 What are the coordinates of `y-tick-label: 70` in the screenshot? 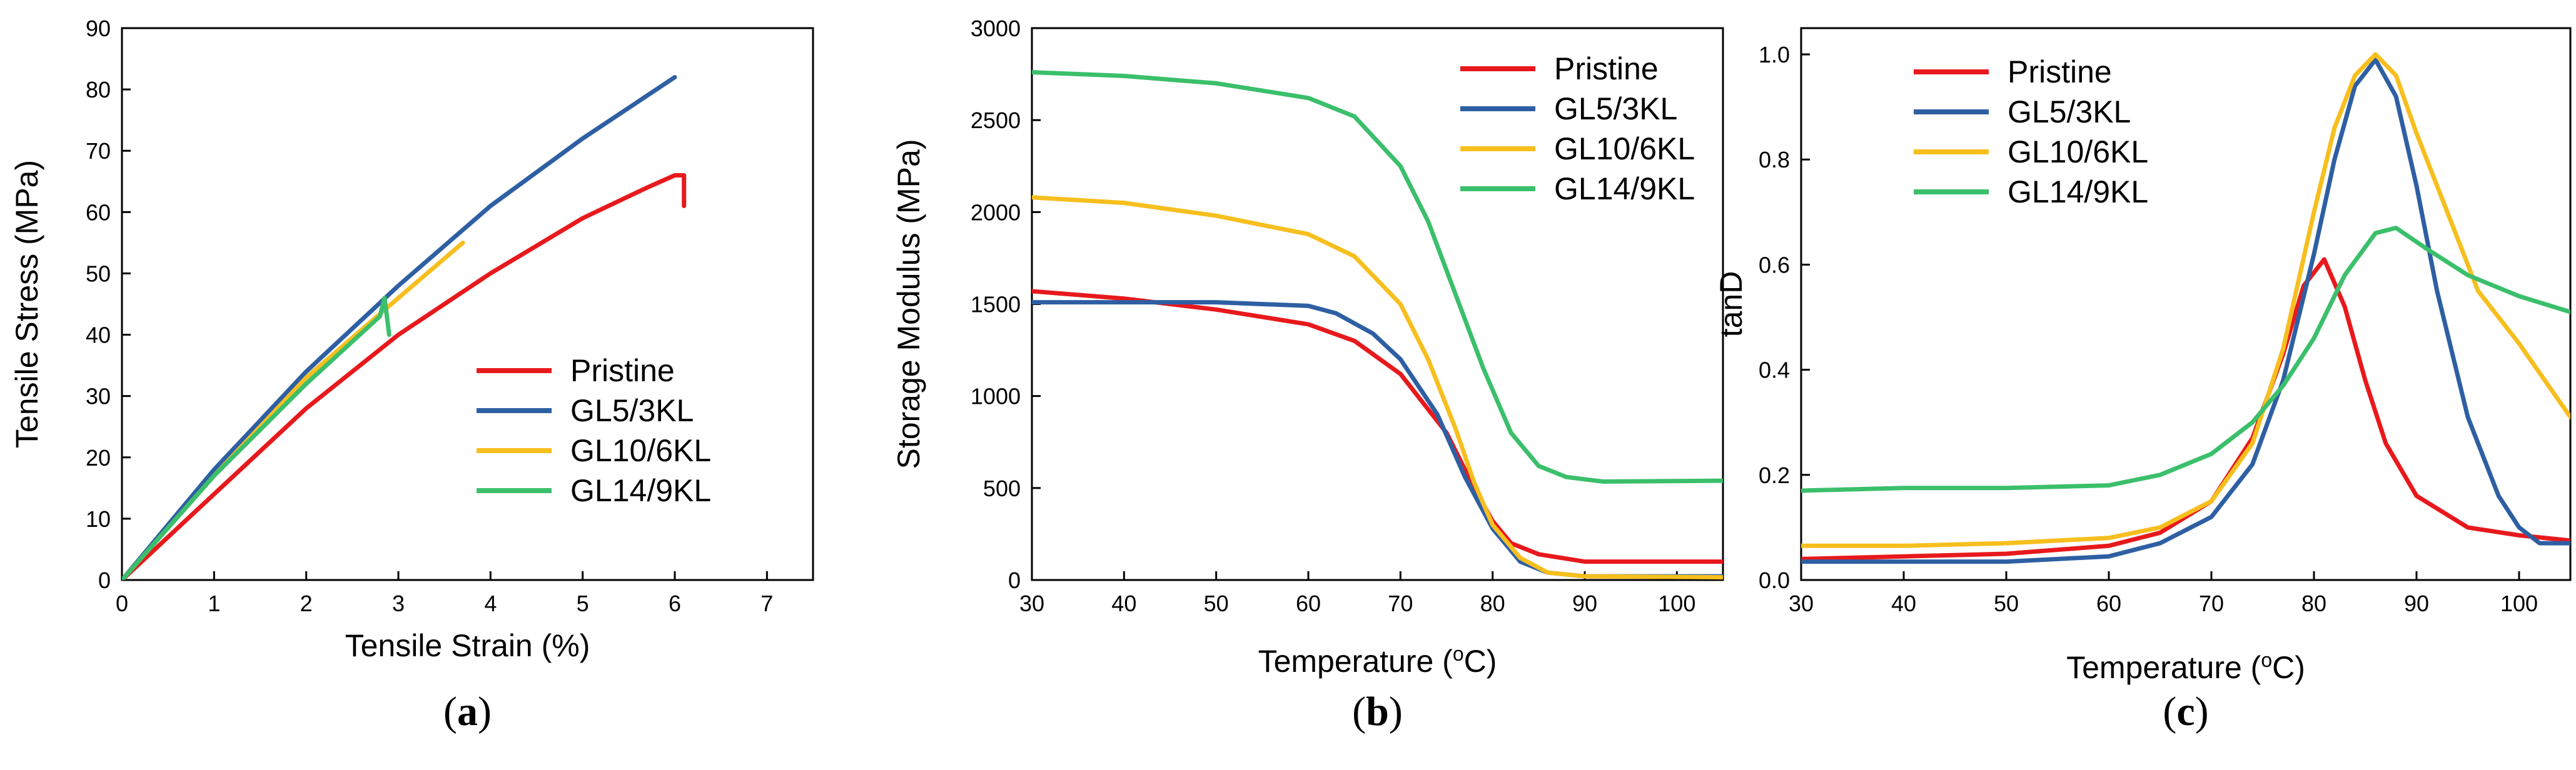 It's located at (99, 151).